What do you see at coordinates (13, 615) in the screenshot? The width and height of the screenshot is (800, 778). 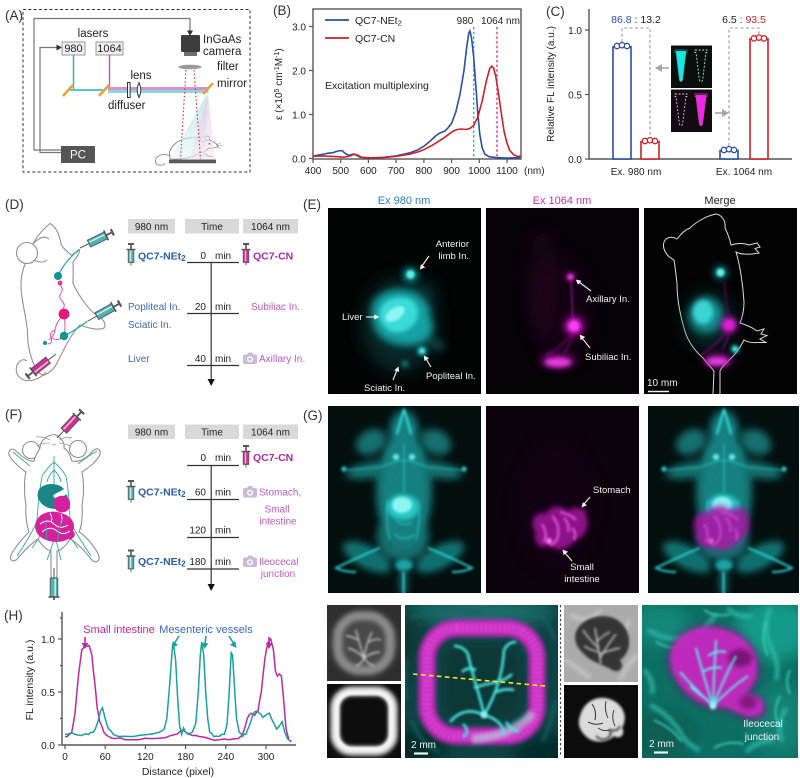 I see `svg-text: (H)` at bounding box center [13, 615].